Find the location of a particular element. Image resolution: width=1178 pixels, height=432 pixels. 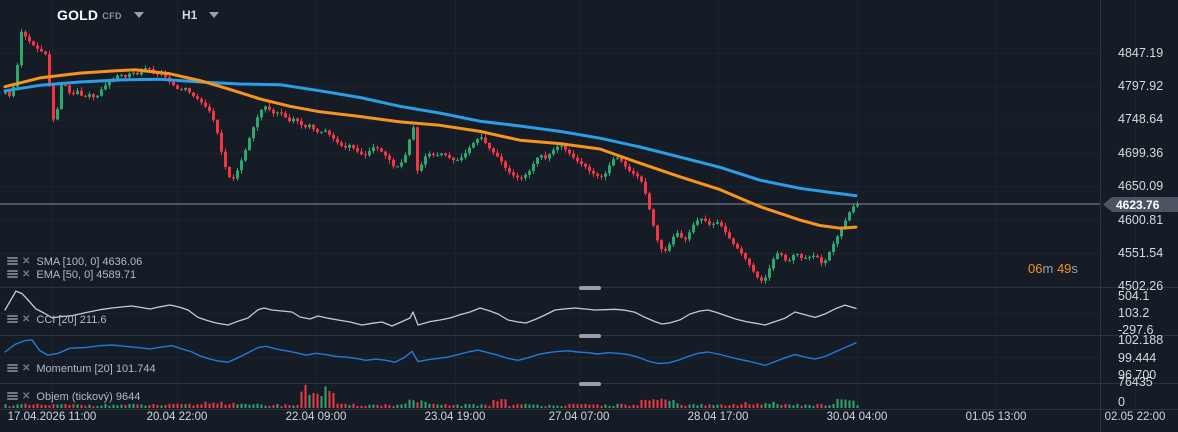

legend-row-sma: ✕ SMA [100, 0] 4636.06 is located at coordinates (74, 261).